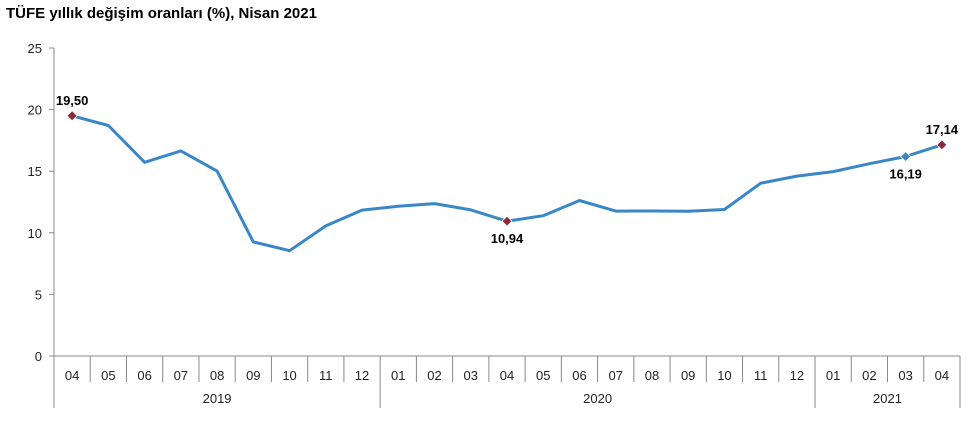  I want to click on year-label: 2021, so click(887, 398).